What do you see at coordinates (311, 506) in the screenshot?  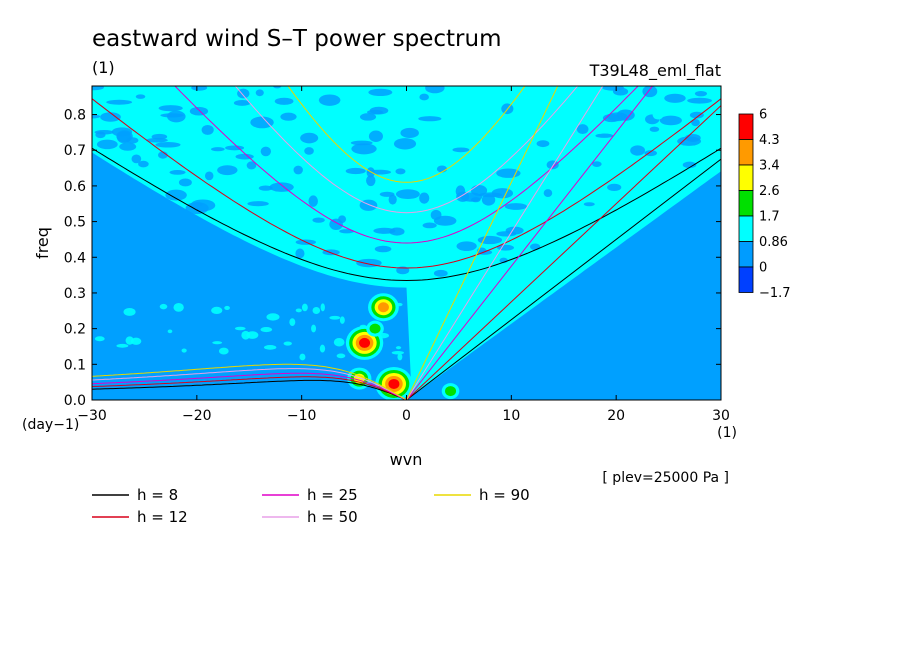 I see `legend: h = 8 h = 12 h = 25 h = 50 h = 90` at bounding box center [311, 506].